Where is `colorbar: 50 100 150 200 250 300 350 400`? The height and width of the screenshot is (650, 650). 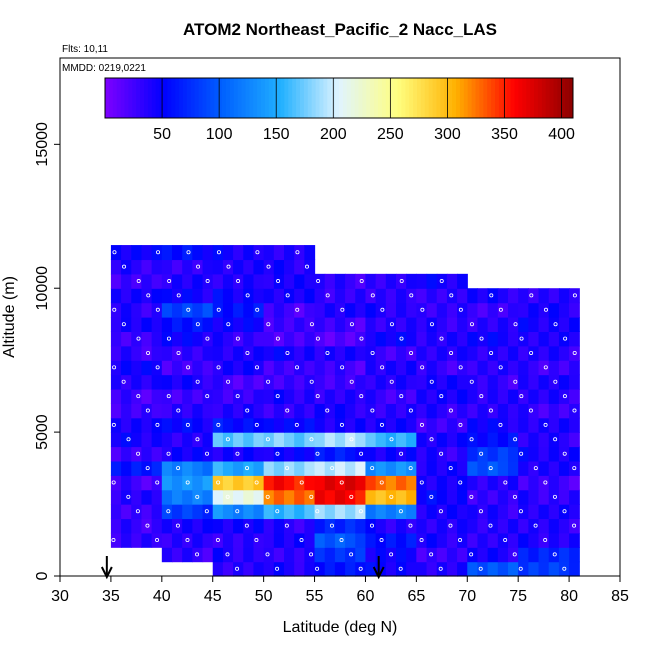
colorbar: 50 100 150 200 250 300 350 400 is located at coordinates (339, 110).